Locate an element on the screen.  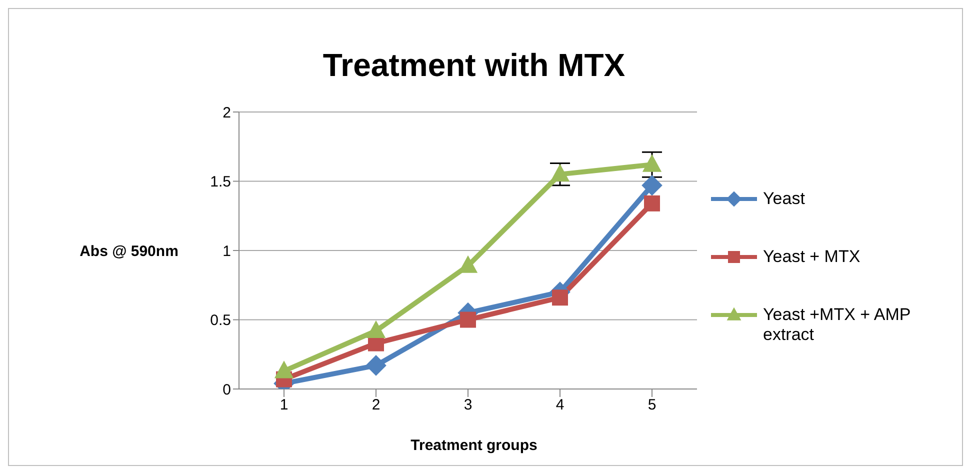
x-tick-label: 5 is located at coordinates (652, 405).